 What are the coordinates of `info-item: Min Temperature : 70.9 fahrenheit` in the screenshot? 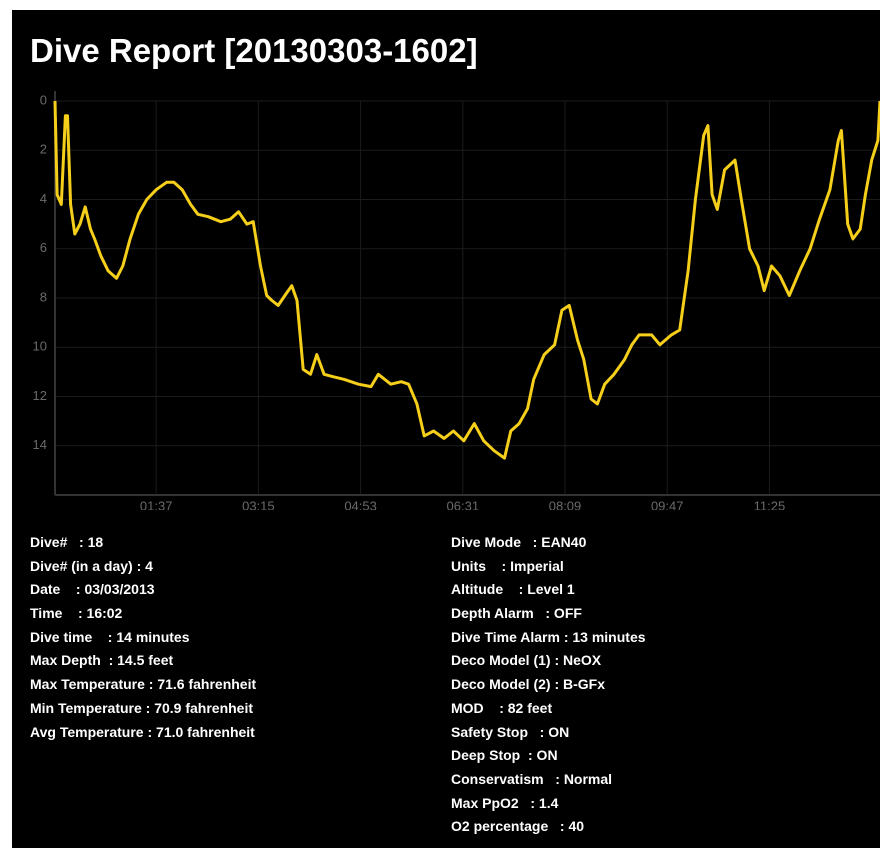 It's located at (142, 707).